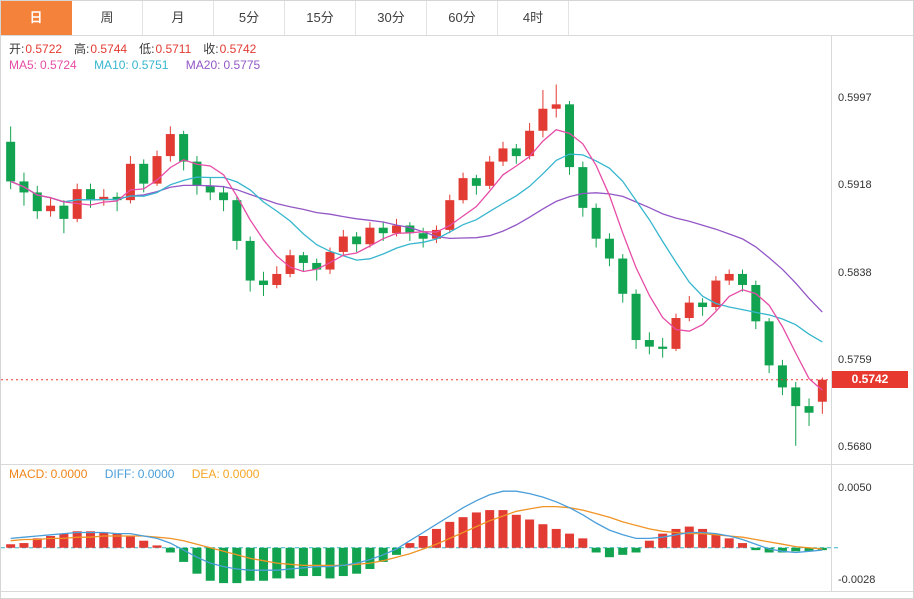 Image resolution: width=914 pixels, height=599 pixels. I want to click on tab-60分: 60分, so click(462, 18).